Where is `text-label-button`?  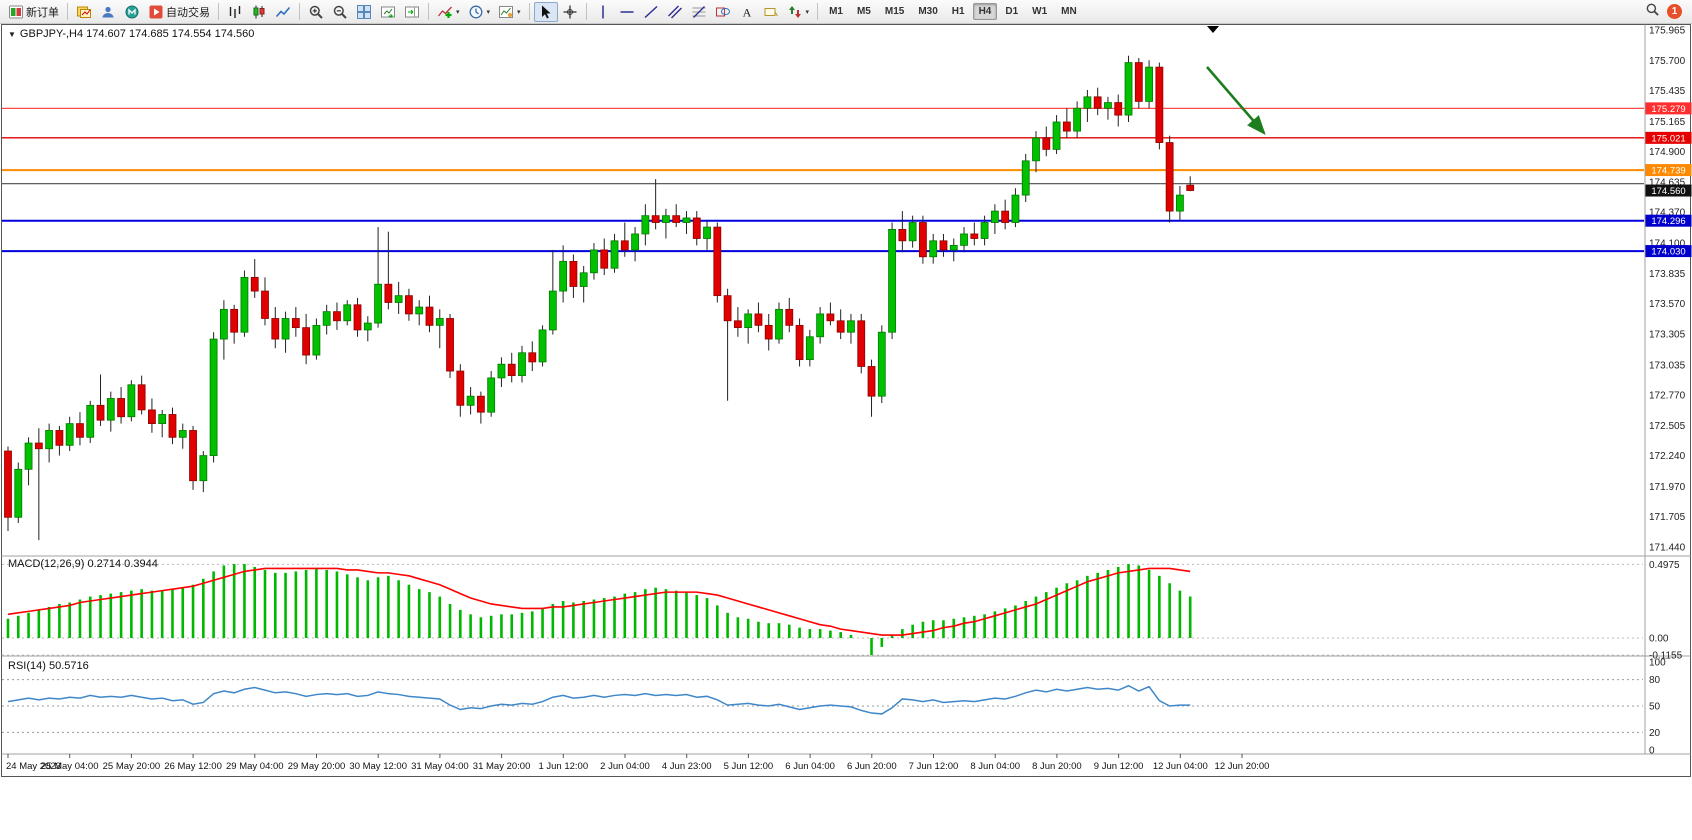 text-label-button is located at coordinates (771, 12).